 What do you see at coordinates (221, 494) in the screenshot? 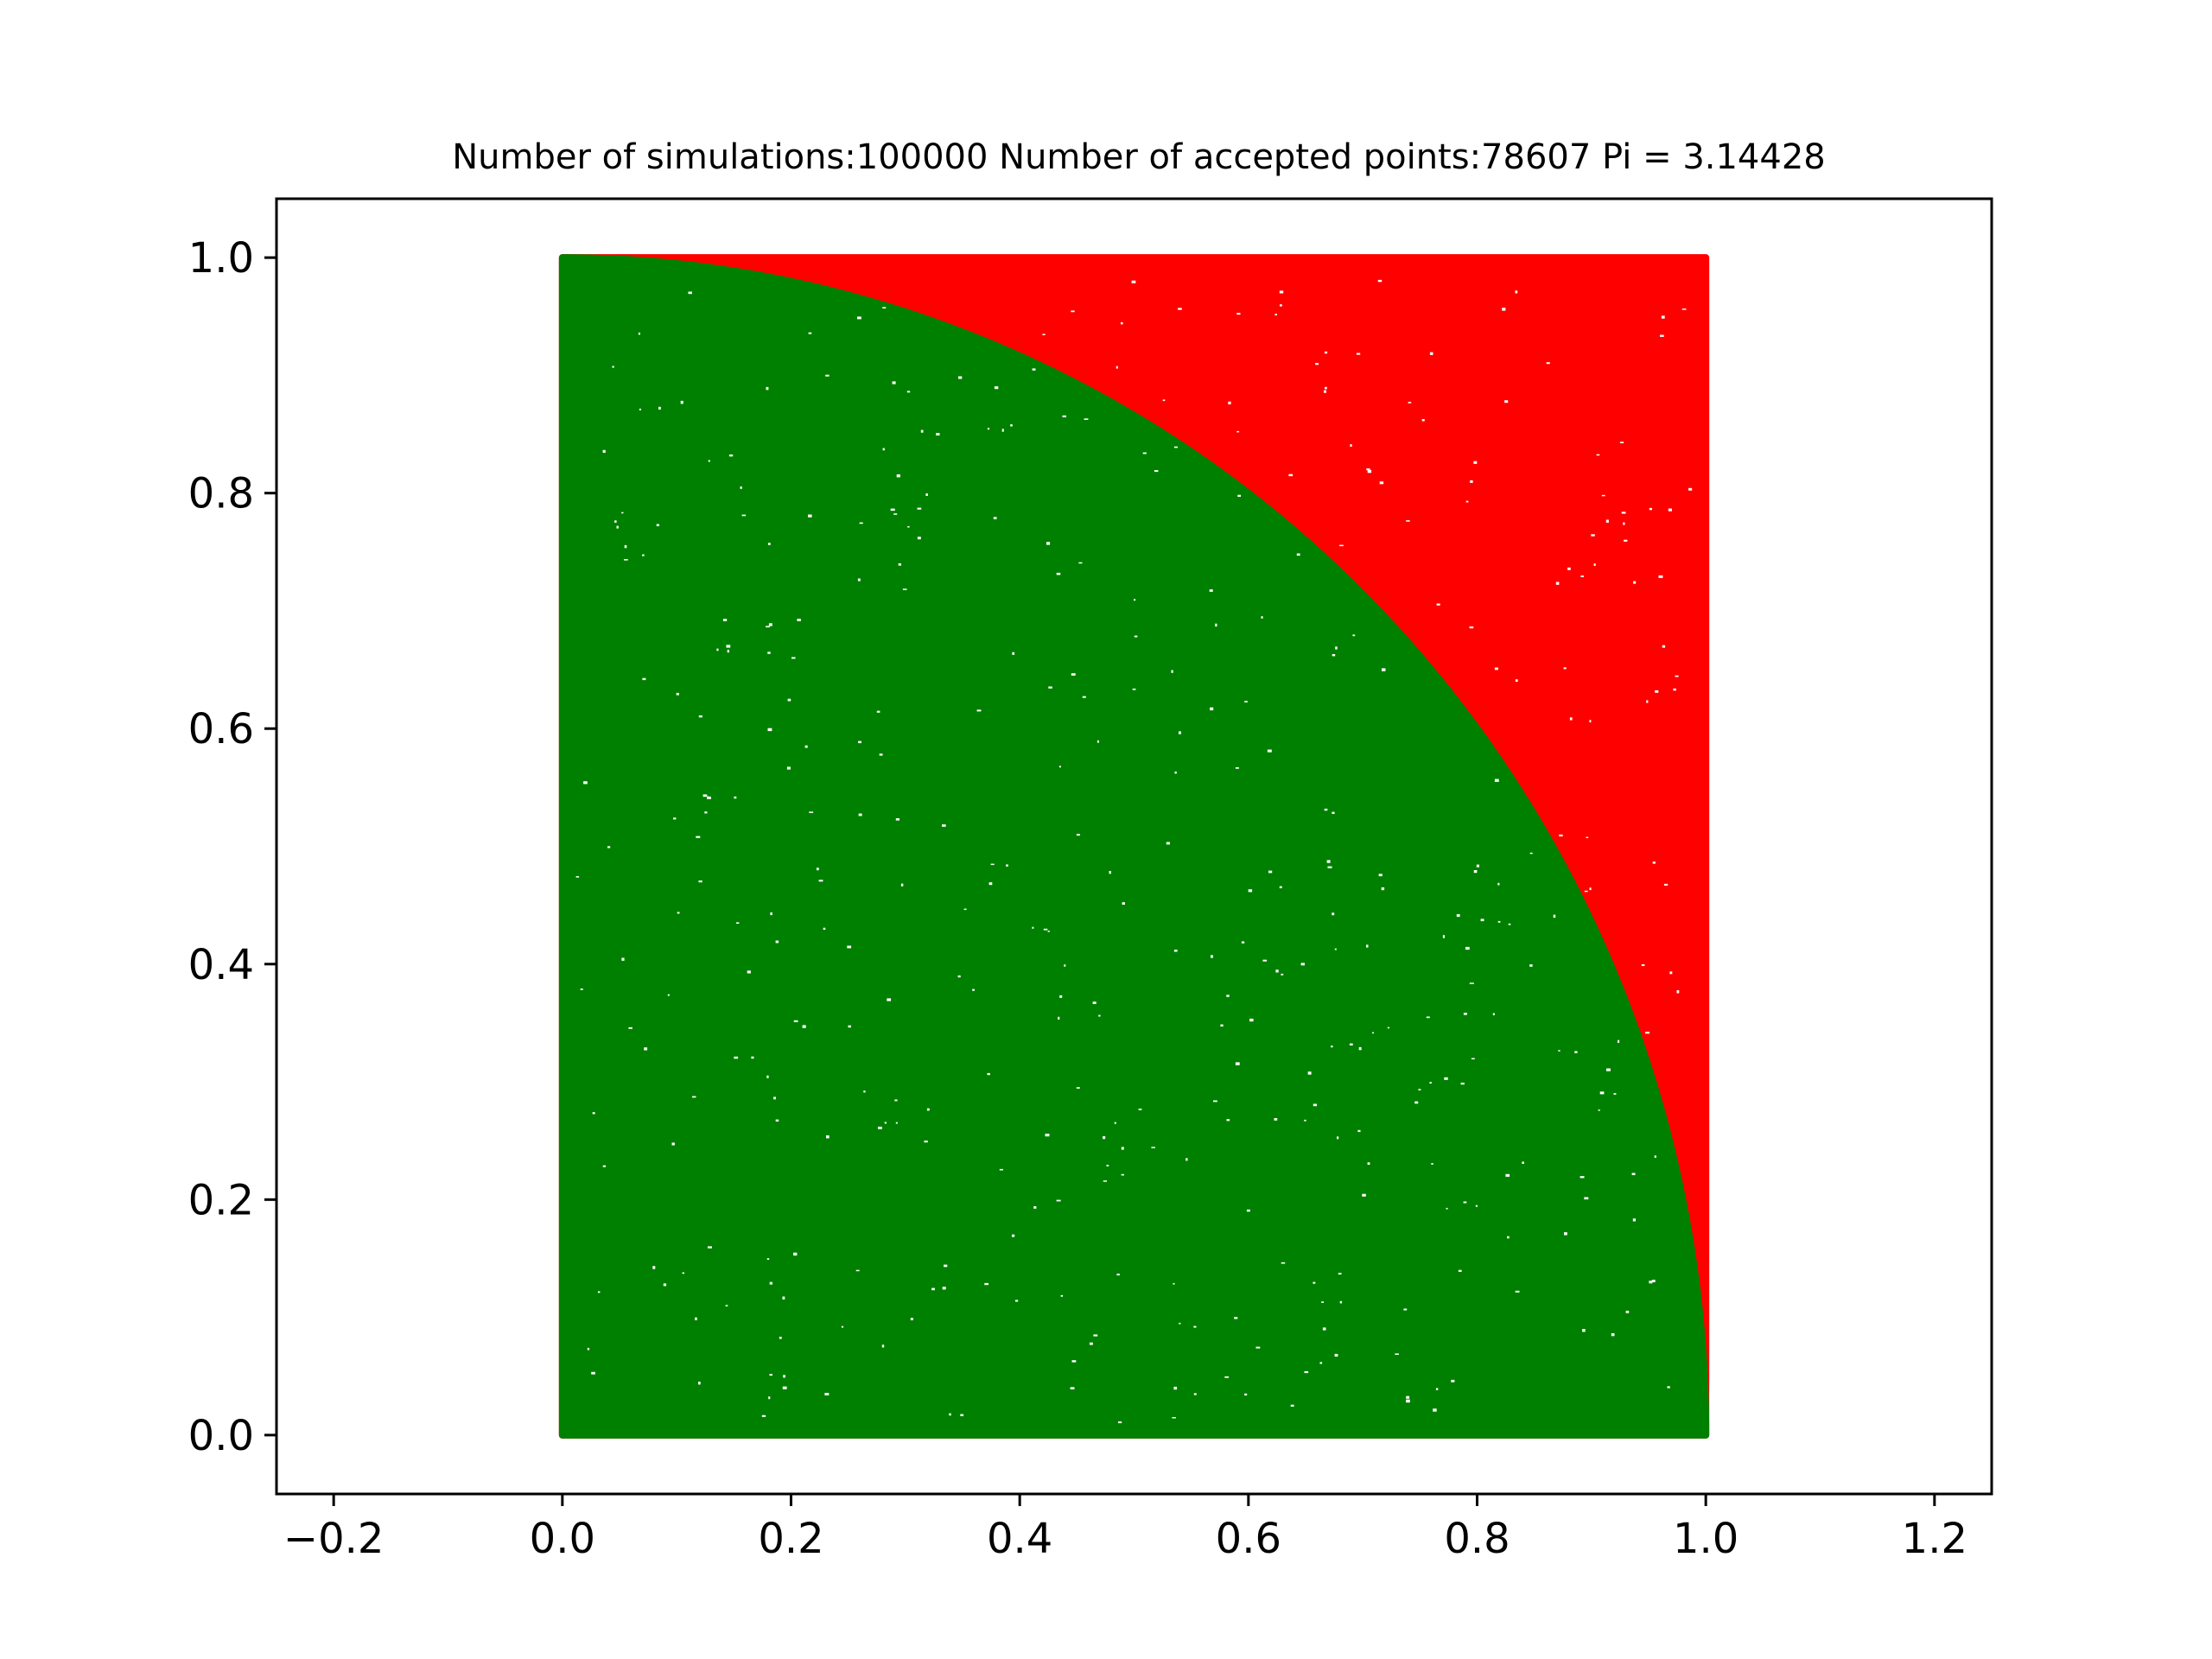
I see `y-tick-label: 0.8` at bounding box center [221, 494].